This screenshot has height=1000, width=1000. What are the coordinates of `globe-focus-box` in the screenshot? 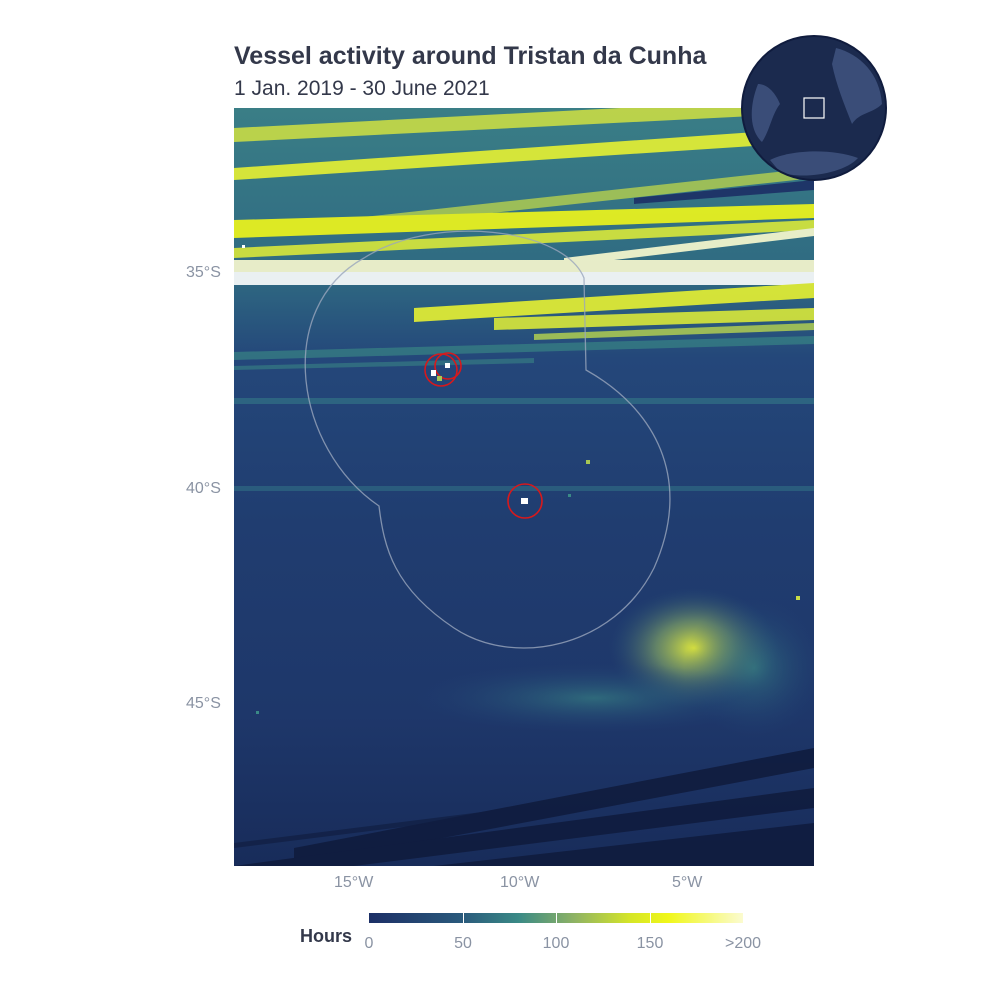 It's located at (814, 108).